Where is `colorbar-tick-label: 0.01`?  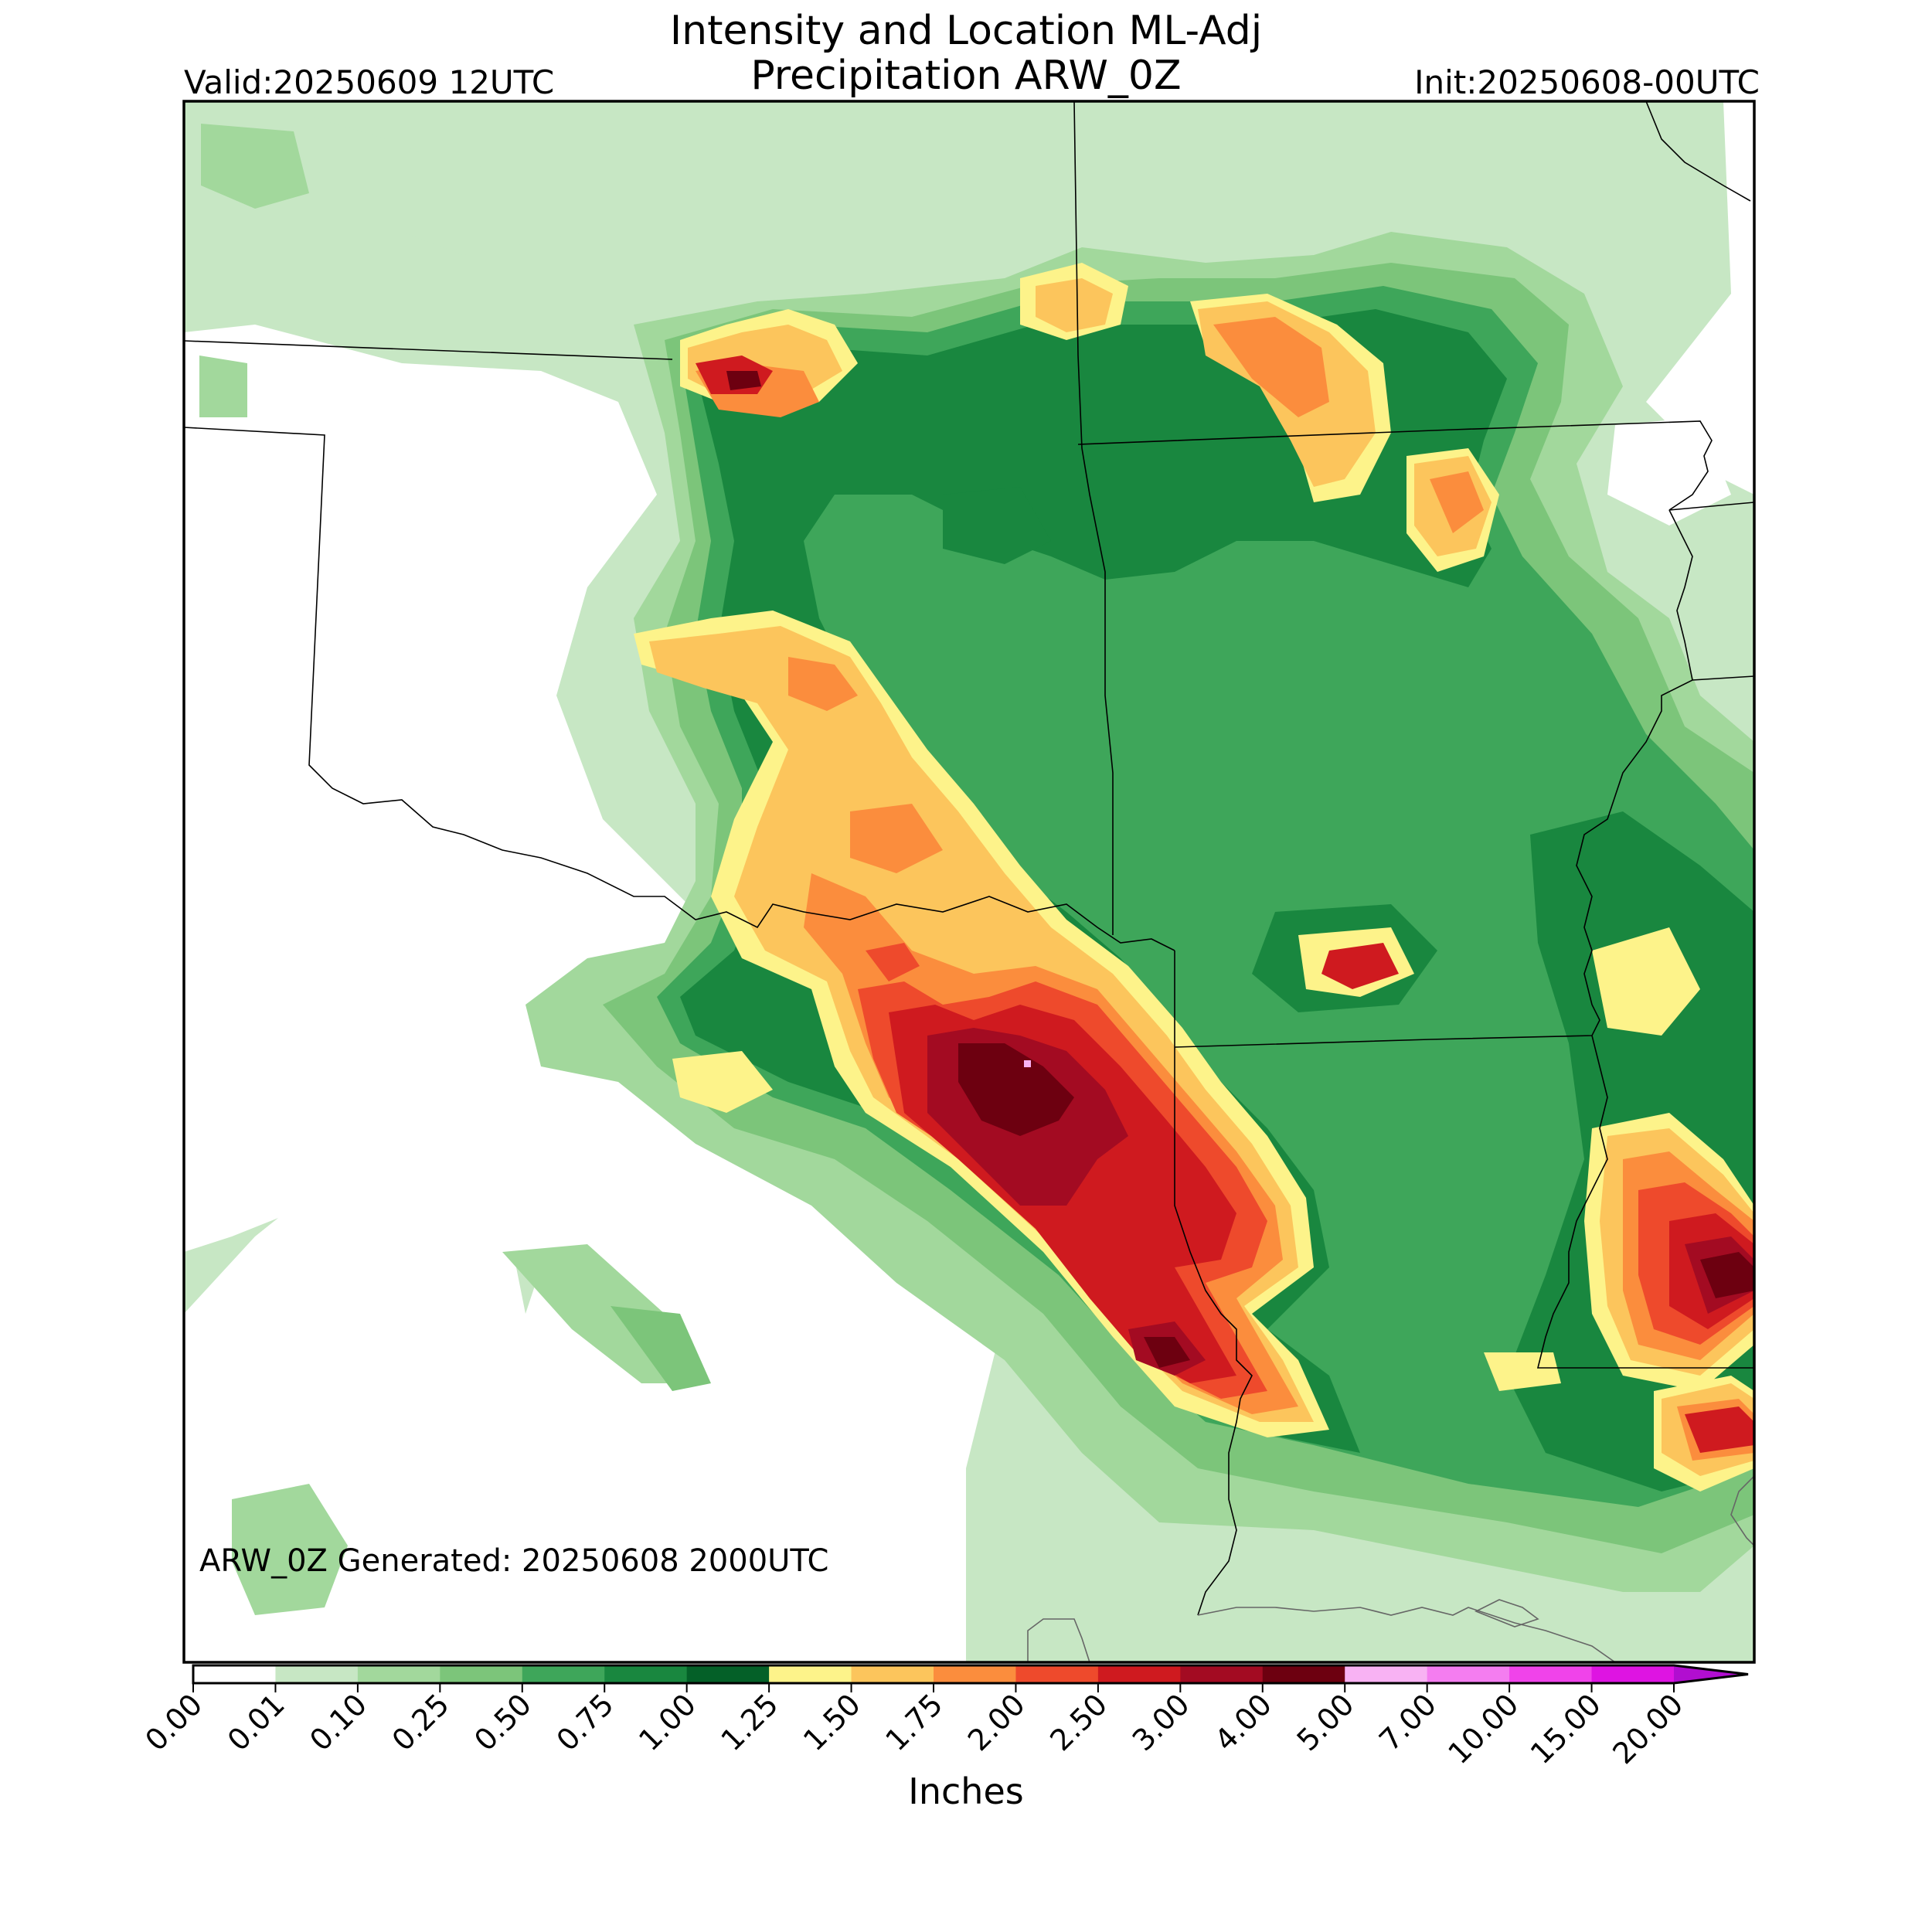 colorbar-tick-label: 0.01 is located at coordinates (256, 1722).